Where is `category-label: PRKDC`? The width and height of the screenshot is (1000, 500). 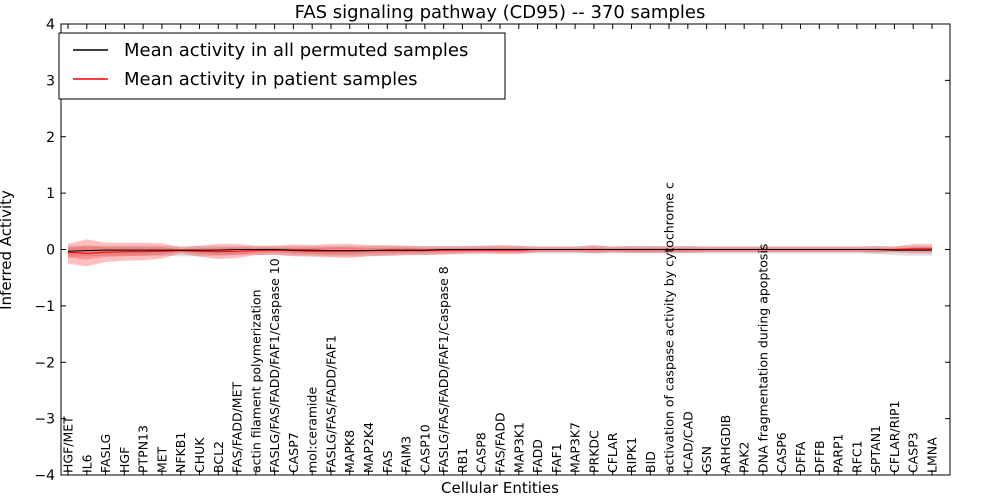 category-label: PRKDC is located at coordinates (593, 451).